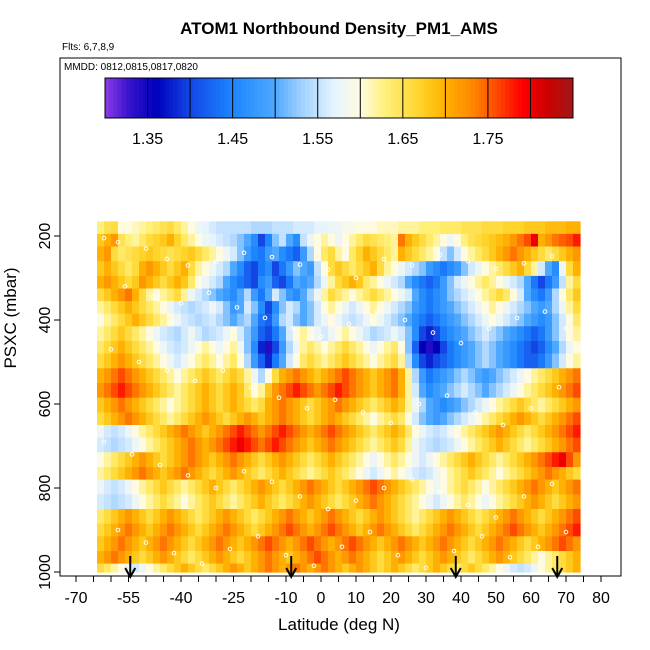 Image resolution: width=650 pixels, height=650 pixels. What do you see at coordinates (487, 139) in the screenshot?
I see `colorbar-tick-label: 1.75` at bounding box center [487, 139].